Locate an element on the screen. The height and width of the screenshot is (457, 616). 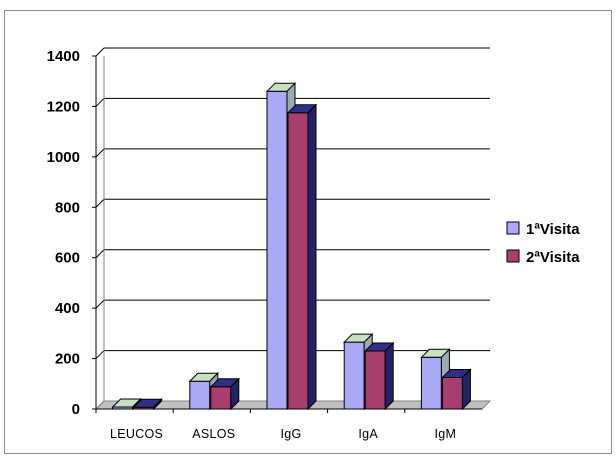
depth-edge is located at coordinates (100, 405).